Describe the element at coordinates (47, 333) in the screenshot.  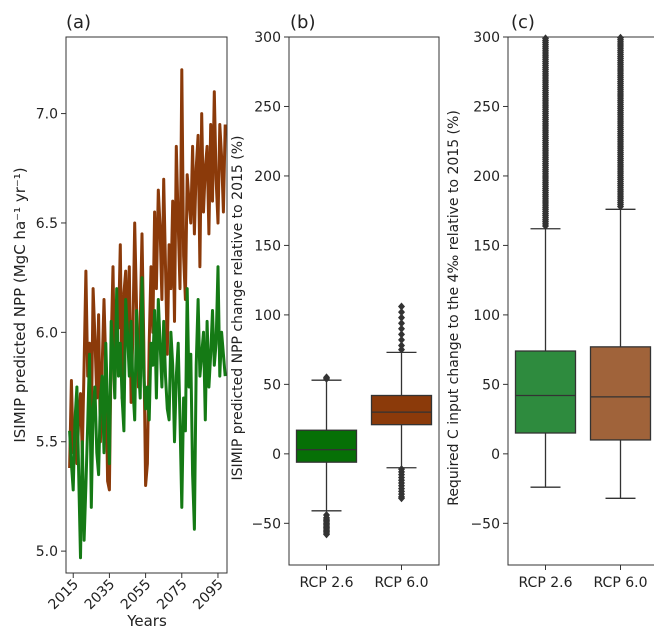
I see `y-tick-label: 6.0` at that location.